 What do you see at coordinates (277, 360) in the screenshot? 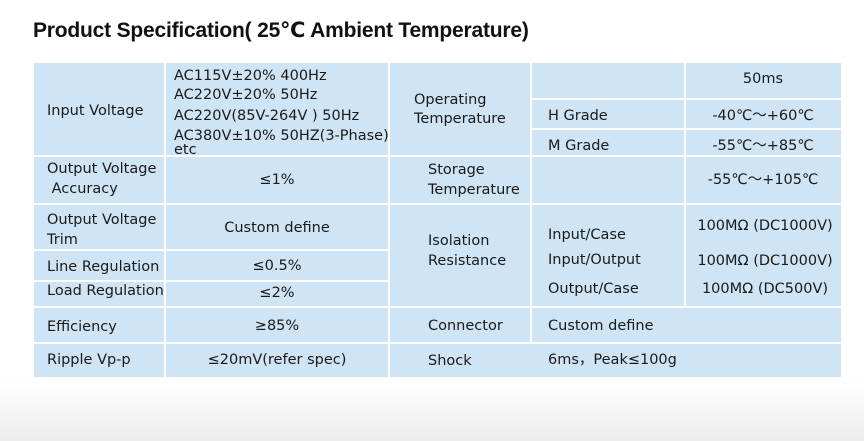
I see `ripple-value: ≤20mV(refer spec)` at bounding box center [277, 360].